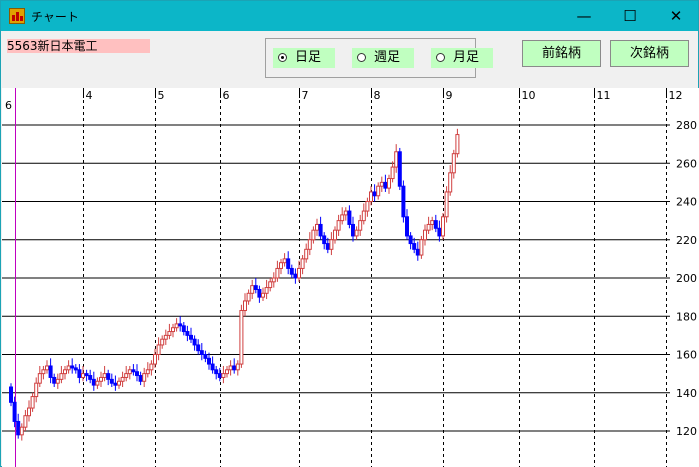  What do you see at coordinates (449, 95) in the screenshot?
I see `month-label: 9` at bounding box center [449, 95].